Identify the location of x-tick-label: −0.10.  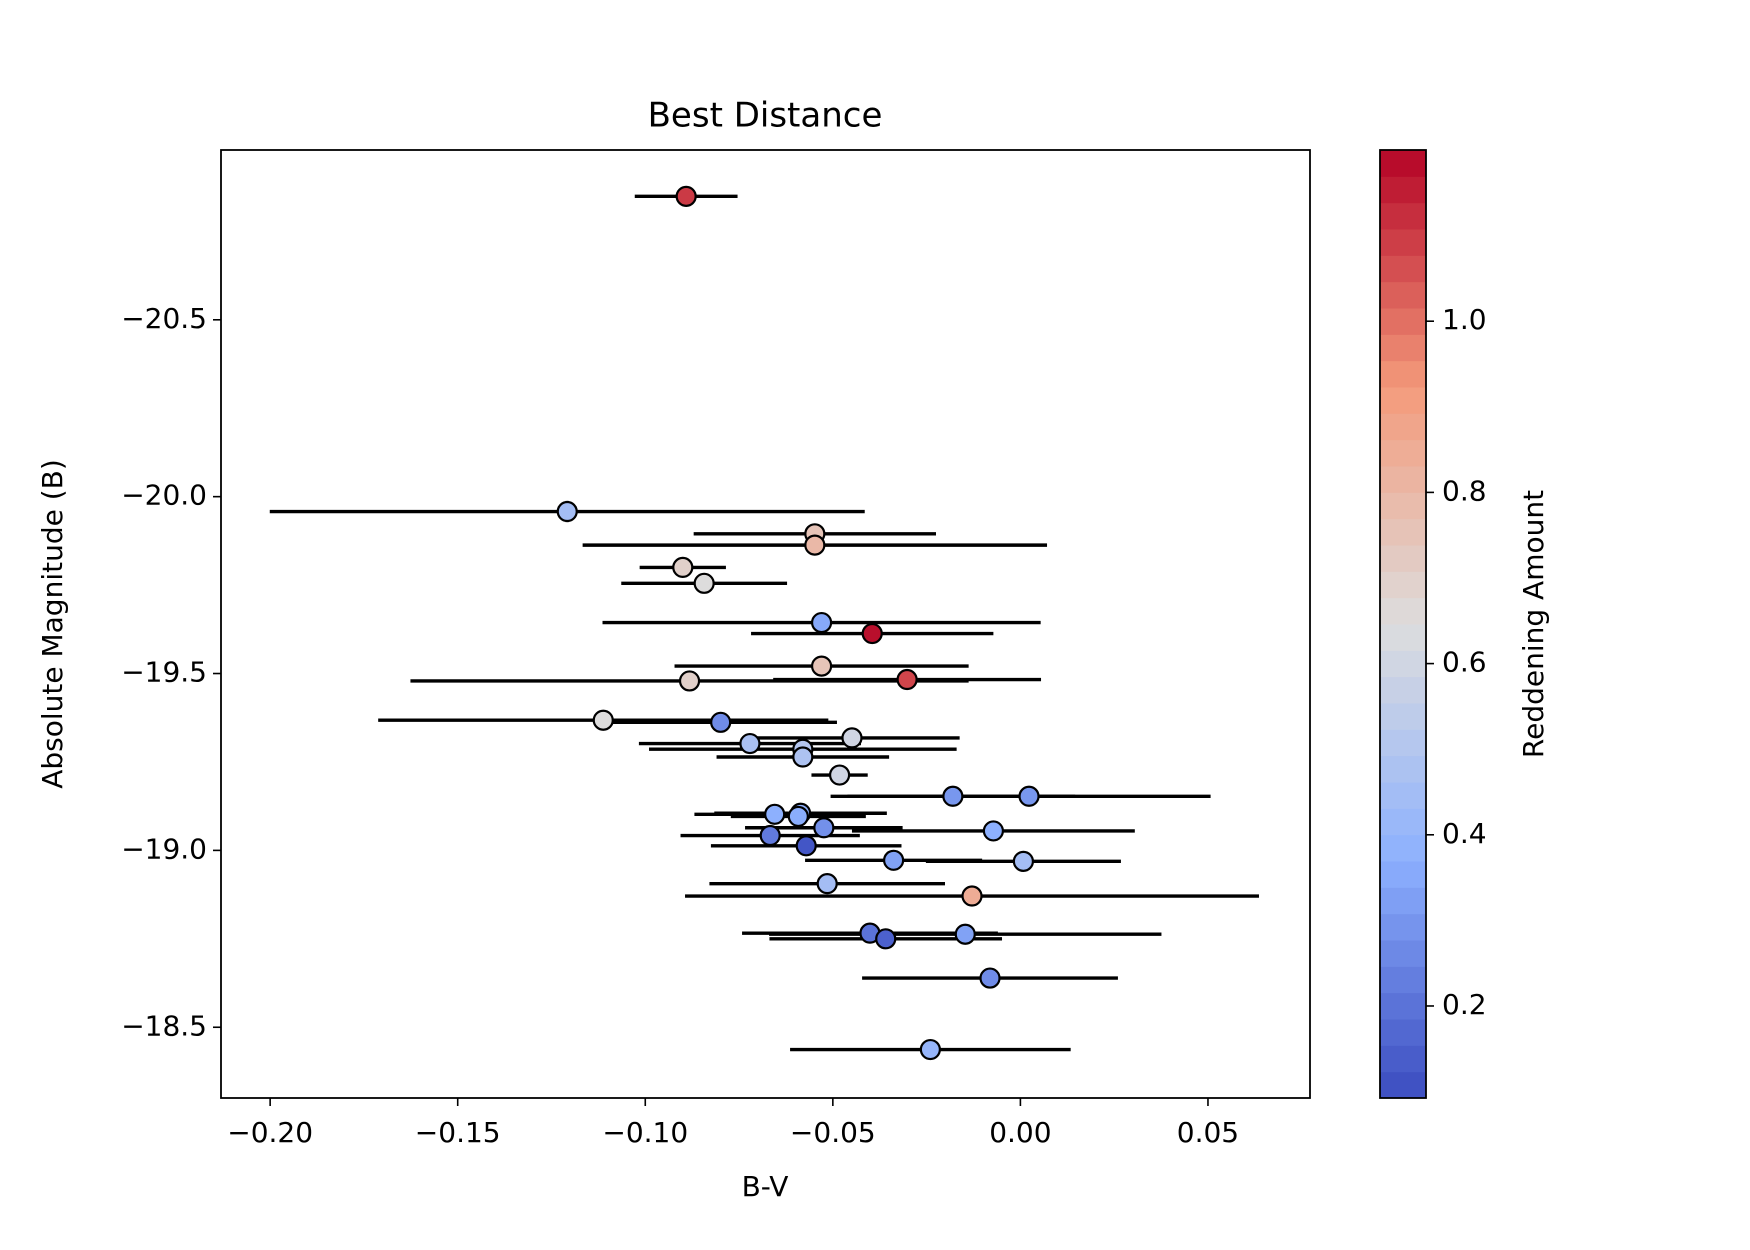
(645, 1132).